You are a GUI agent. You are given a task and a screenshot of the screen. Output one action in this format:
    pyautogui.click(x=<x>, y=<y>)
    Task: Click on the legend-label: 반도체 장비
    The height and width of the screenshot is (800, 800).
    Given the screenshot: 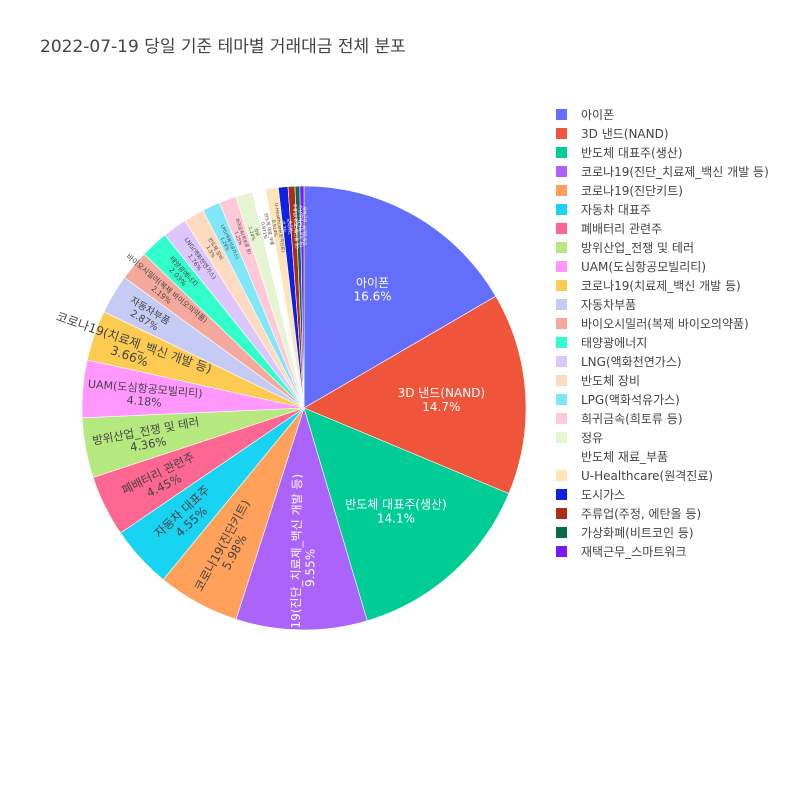 What is the action you would take?
    pyautogui.click(x=611, y=381)
    